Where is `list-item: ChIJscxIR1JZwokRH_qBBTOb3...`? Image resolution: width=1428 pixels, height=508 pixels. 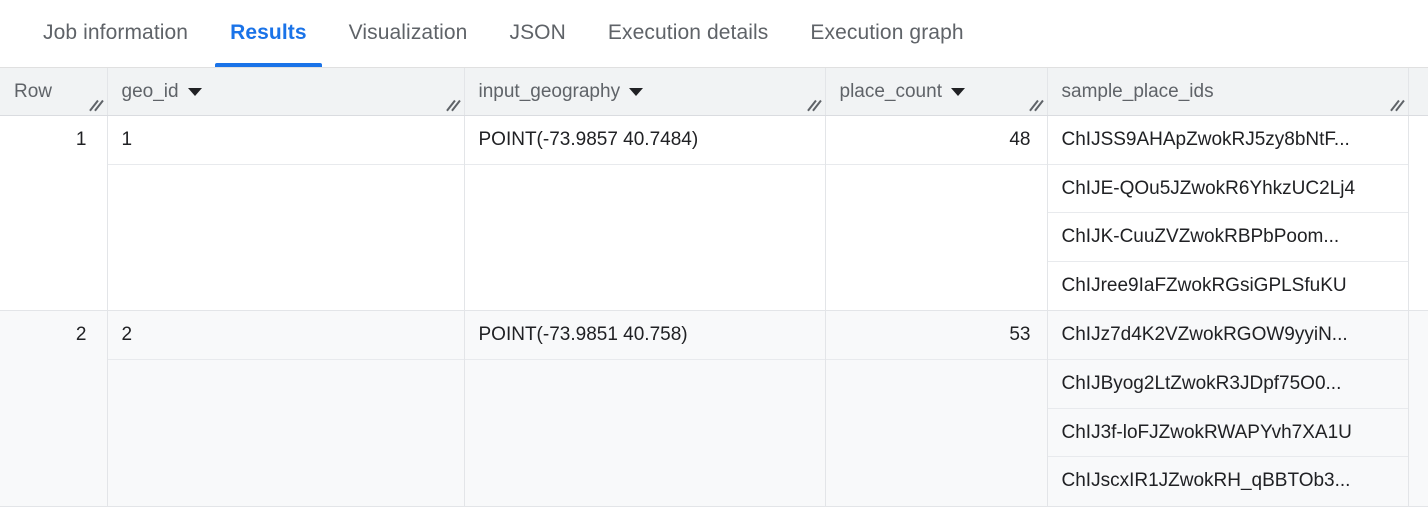 list-item: ChIJscxIR1JZwokRH_qBBTOb3... is located at coordinates (1206, 481).